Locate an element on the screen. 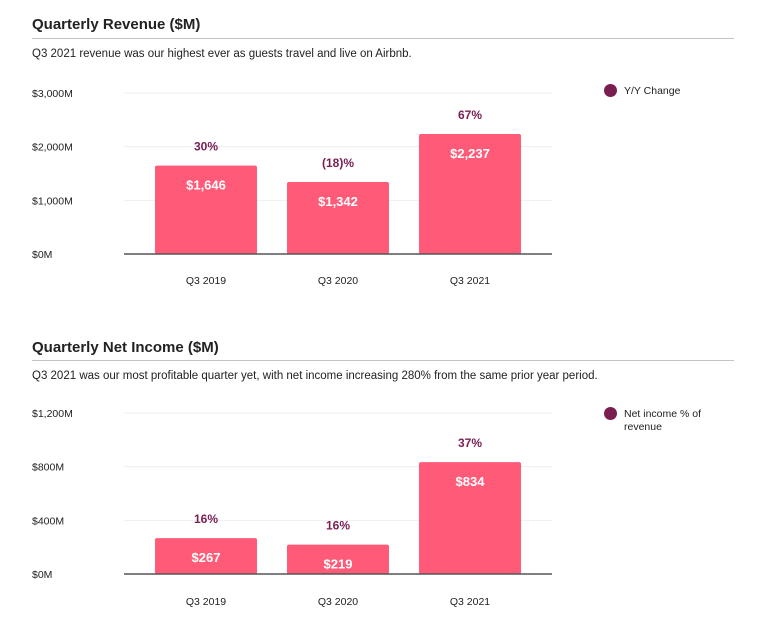  revenue-x-category-label: Q3 2019 is located at coordinates (206, 281).